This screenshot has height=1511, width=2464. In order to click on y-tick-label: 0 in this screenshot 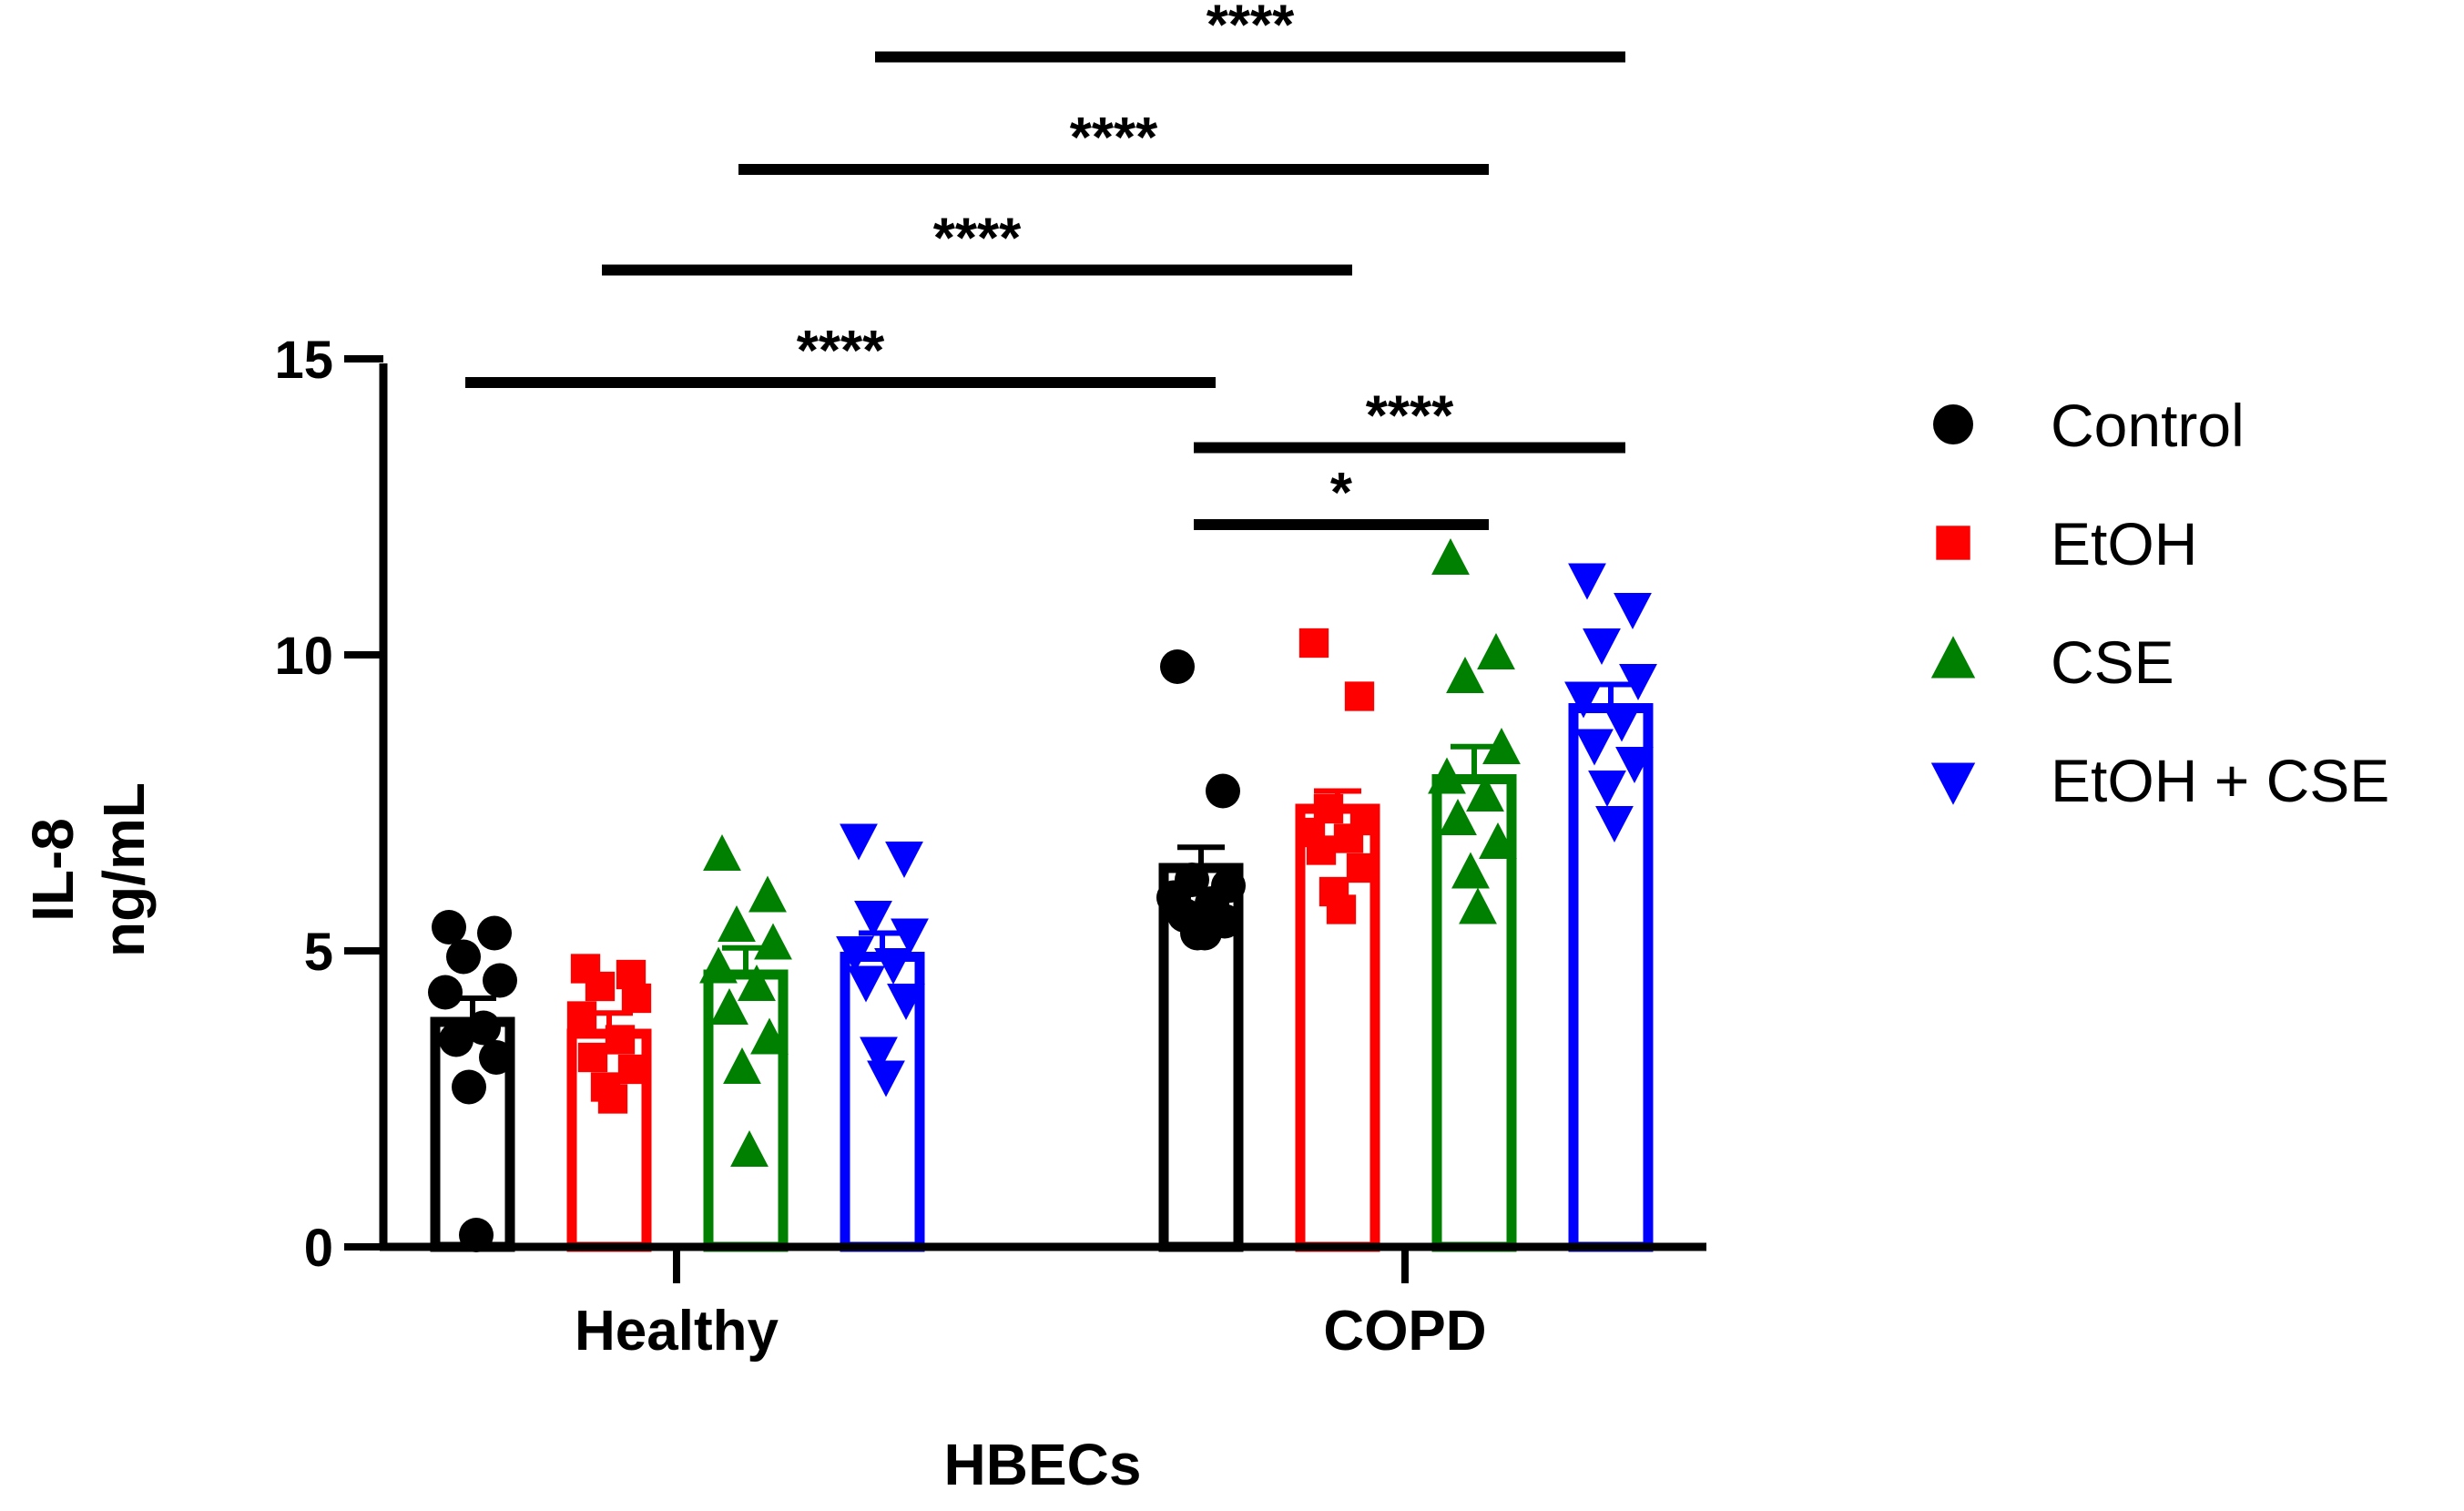, I will do `click(319, 1248)`.